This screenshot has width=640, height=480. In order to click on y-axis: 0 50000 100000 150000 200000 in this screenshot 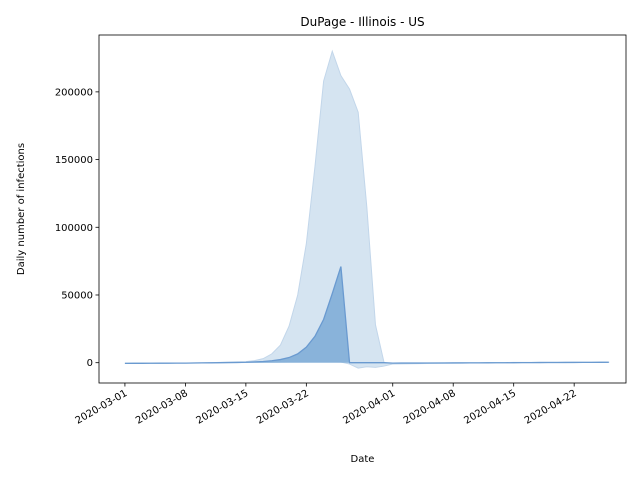, I will do `click(77, 228)`.